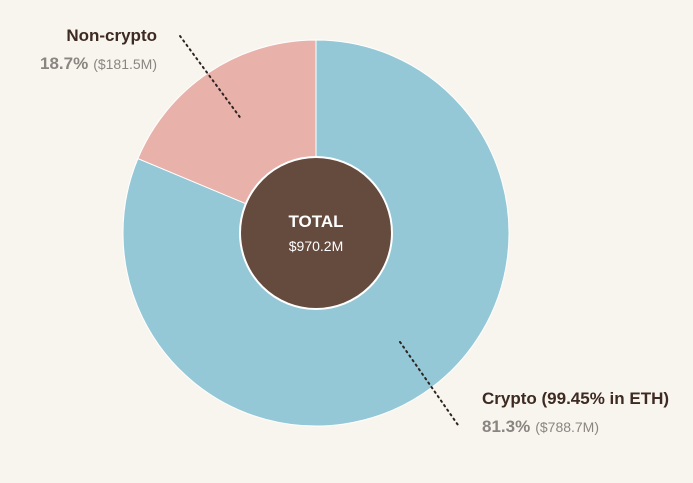 This screenshot has width=693, height=483. What do you see at coordinates (506, 426) in the screenshot?
I see `slice-percent-crypto: 81.3%` at bounding box center [506, 426].